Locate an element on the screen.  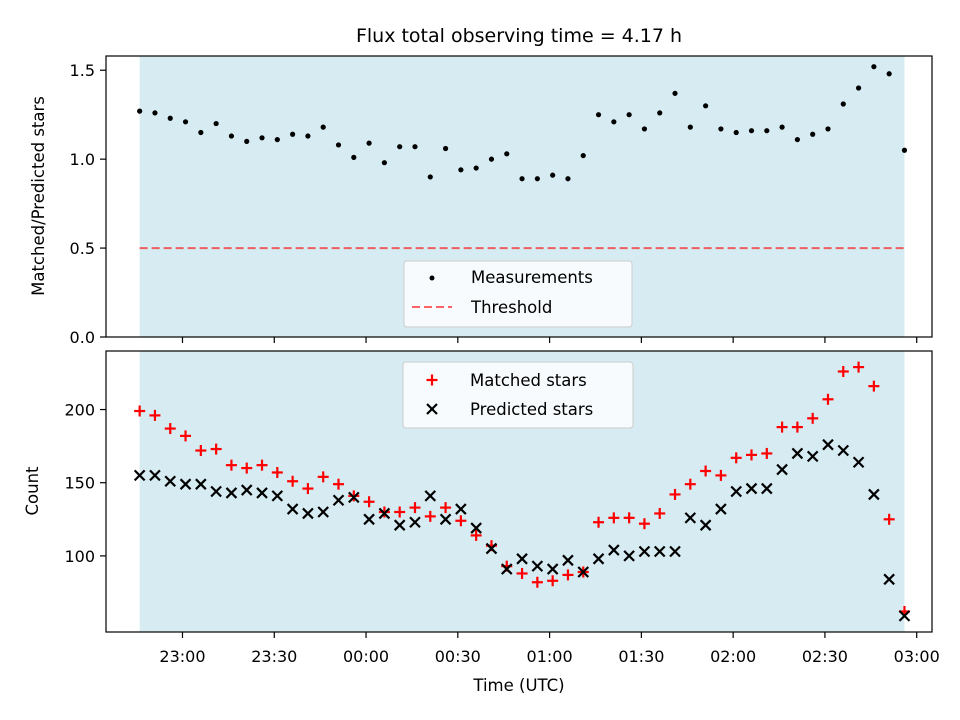
top-xticks is located at coordinates (549, 340).